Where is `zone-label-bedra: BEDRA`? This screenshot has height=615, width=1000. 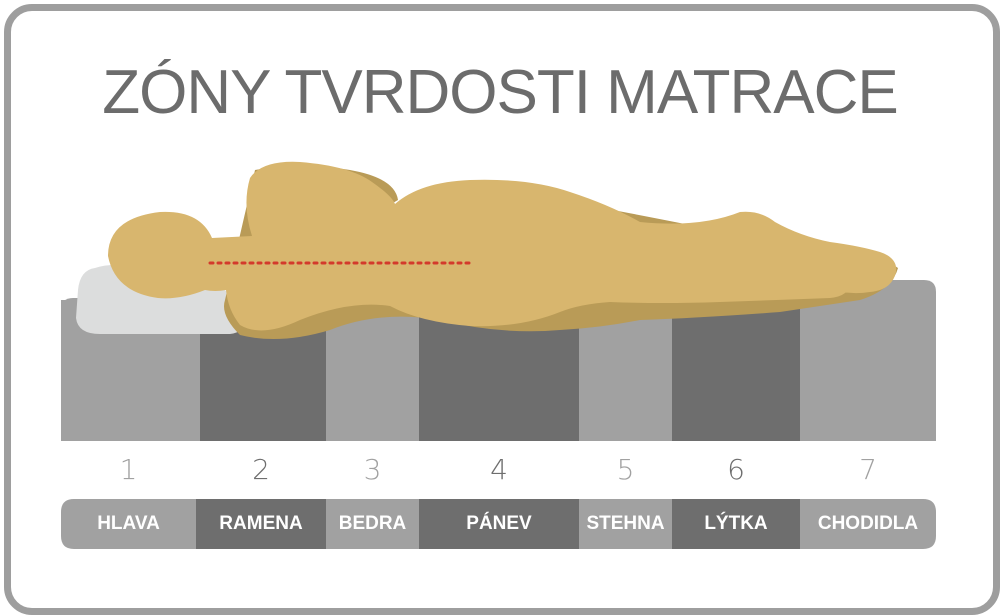 zone-label-bedra: BEDRA is located at coordinates (372, 523).